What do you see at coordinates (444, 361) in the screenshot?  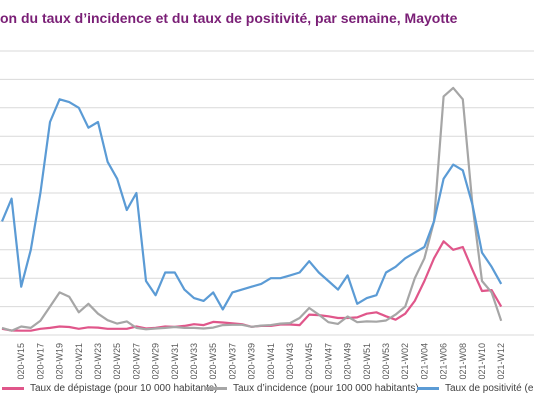 I see `x-tick-label: 2021-W06` at bounding box center [444, 361].